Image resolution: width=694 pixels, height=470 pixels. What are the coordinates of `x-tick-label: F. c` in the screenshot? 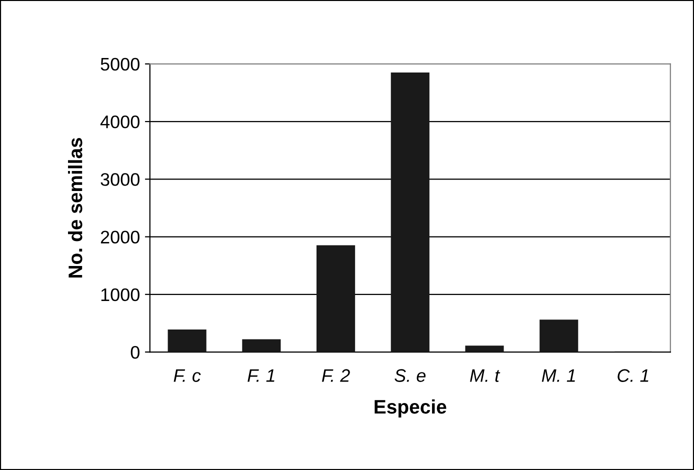 It's located at (187, 375).